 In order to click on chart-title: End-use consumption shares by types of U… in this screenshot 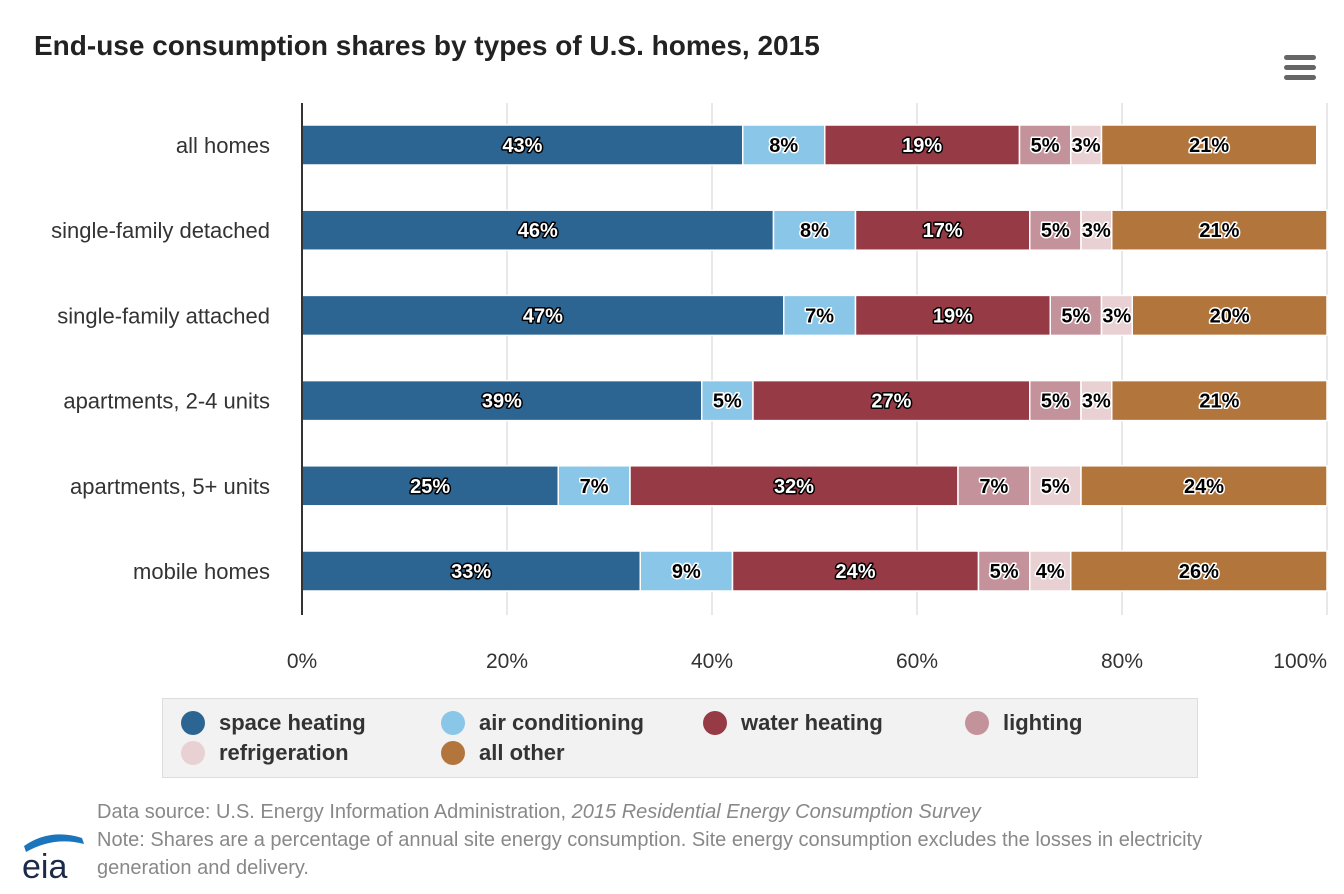, I will do `click(427, 45)`.